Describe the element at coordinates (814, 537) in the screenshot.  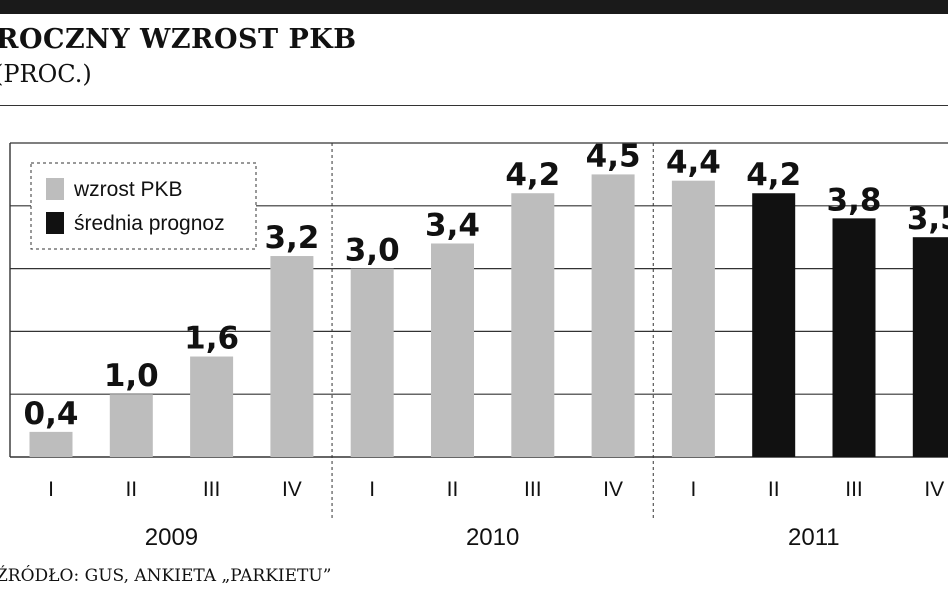
I see `year-label: 2011` at that location.